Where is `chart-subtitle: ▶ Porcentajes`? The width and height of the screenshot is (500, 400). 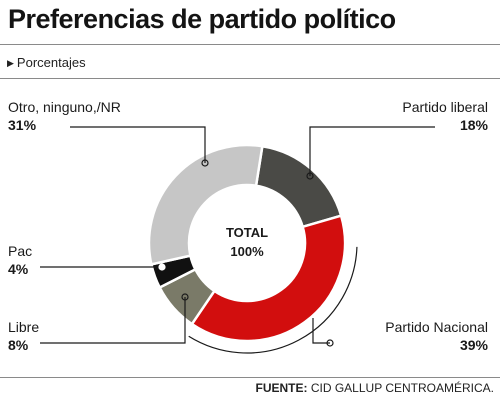 chart-subtitle: ▶ Porcentajes is located at coordinates (46, 62).